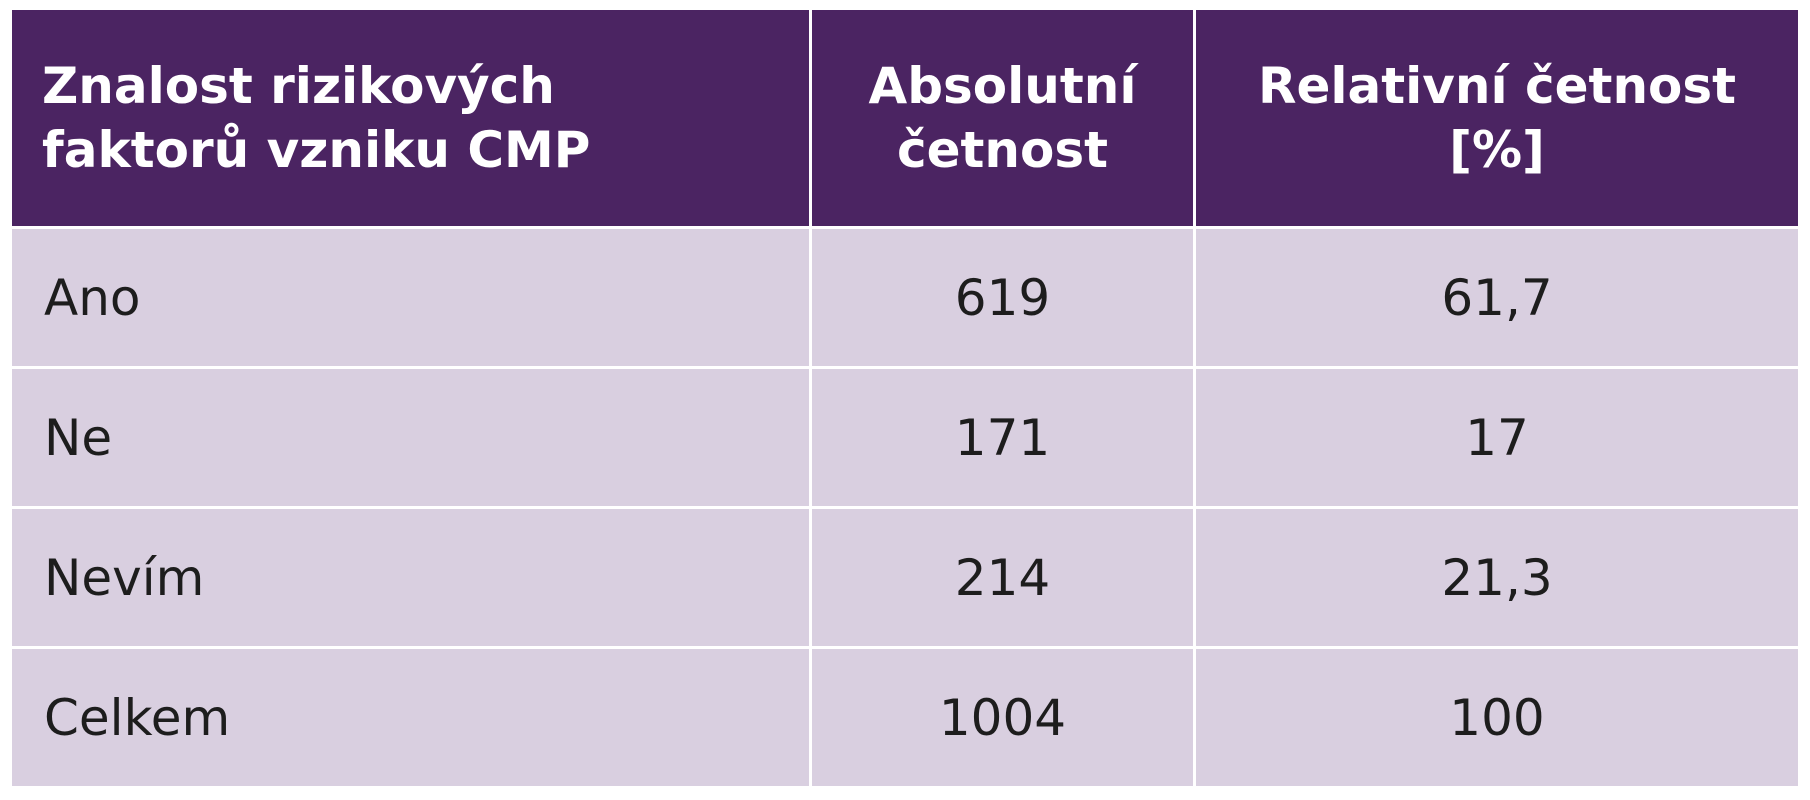  I want to click on table-cell: 1004, so click(1002, 717).